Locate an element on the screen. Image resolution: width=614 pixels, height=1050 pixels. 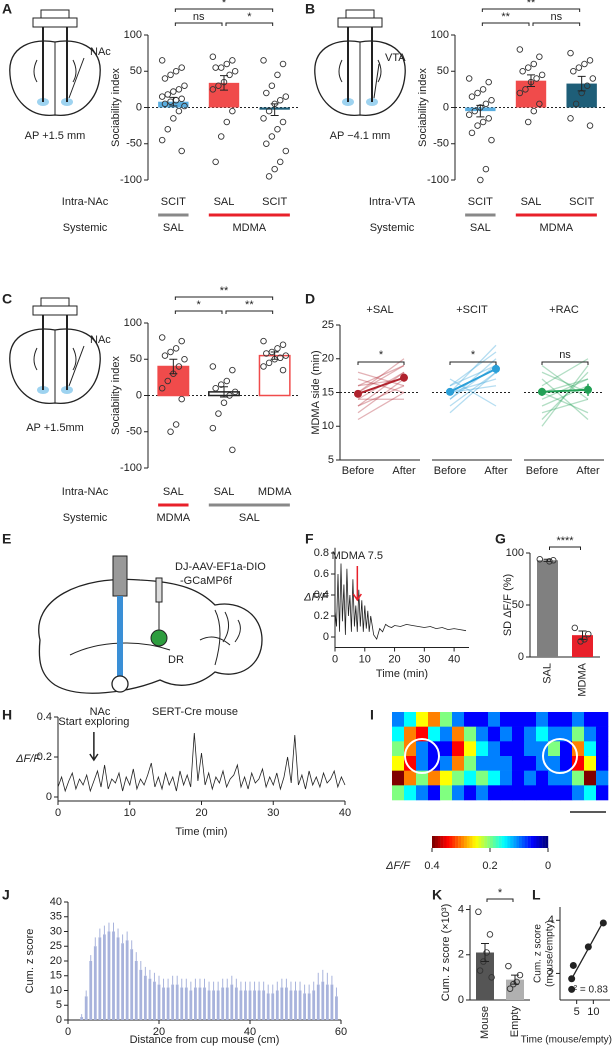
category-label: MDMA is located at coordinates (275, 492).